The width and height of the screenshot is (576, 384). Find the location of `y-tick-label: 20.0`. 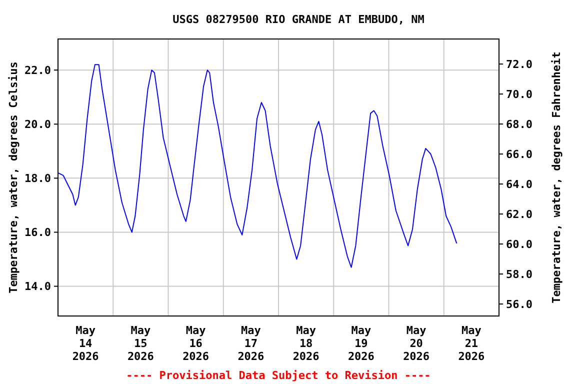

y-tick-label: 20.0 is located at coordinates (37, 124).